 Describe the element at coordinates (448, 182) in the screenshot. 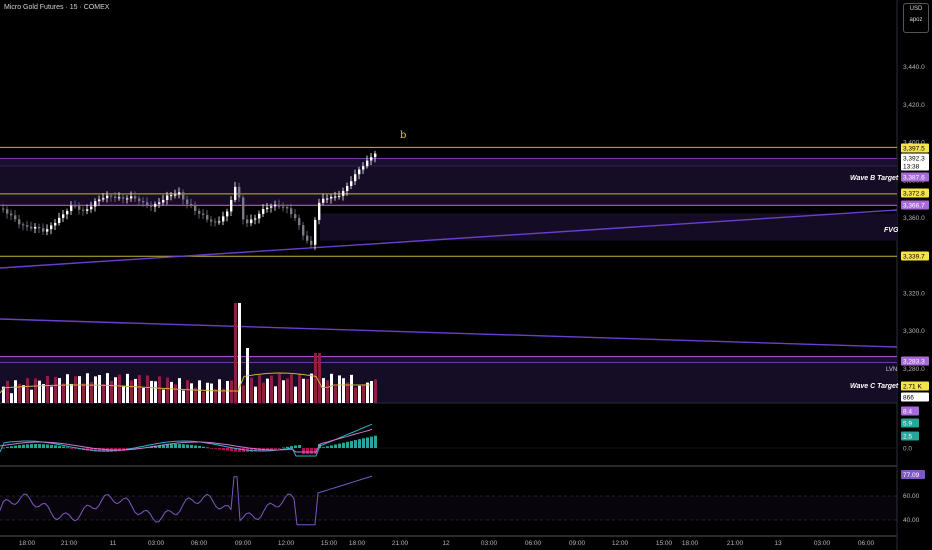

I see `wave-b-target-zone` at that location.